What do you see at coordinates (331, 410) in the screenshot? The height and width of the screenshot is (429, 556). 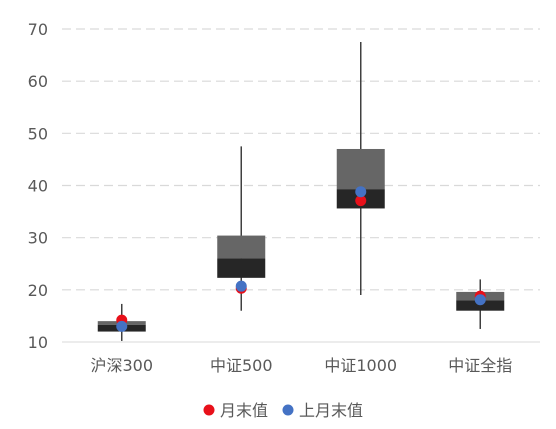 I see `legend-label-1: 上月末值` at bounding box center [331, 410].